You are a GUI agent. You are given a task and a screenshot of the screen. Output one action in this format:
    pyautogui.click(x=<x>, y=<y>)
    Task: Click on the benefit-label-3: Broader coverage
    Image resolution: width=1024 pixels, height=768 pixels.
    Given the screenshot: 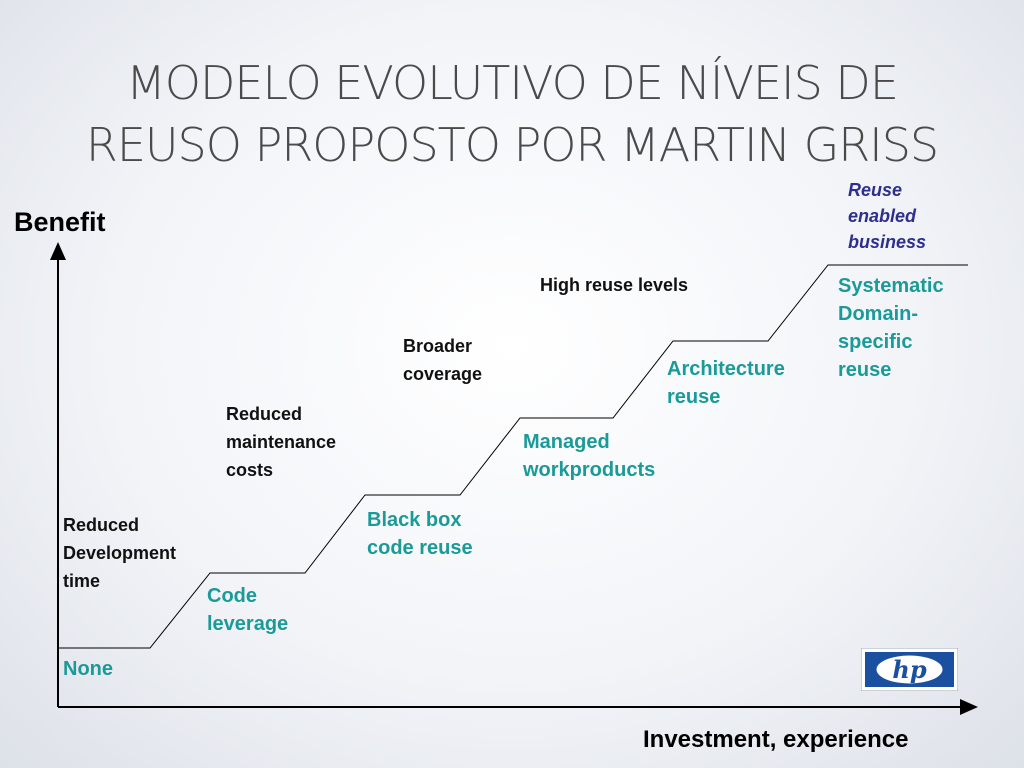 What is the action you would take?
    pyautogui.click(x=443, y=360)
    